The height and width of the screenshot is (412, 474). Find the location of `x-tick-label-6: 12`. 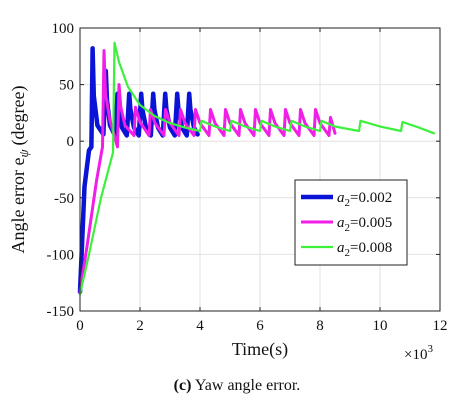

x-tick-label-6: 12 is located at coordinates (440, 326).